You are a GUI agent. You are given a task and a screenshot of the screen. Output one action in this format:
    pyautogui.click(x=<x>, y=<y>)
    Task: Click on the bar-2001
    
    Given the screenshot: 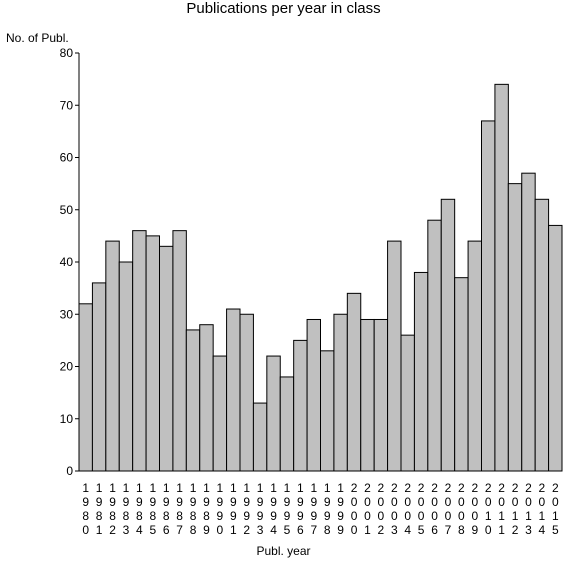 What is the action you would take?
    pyautogui.click(x=367, y=395)
    